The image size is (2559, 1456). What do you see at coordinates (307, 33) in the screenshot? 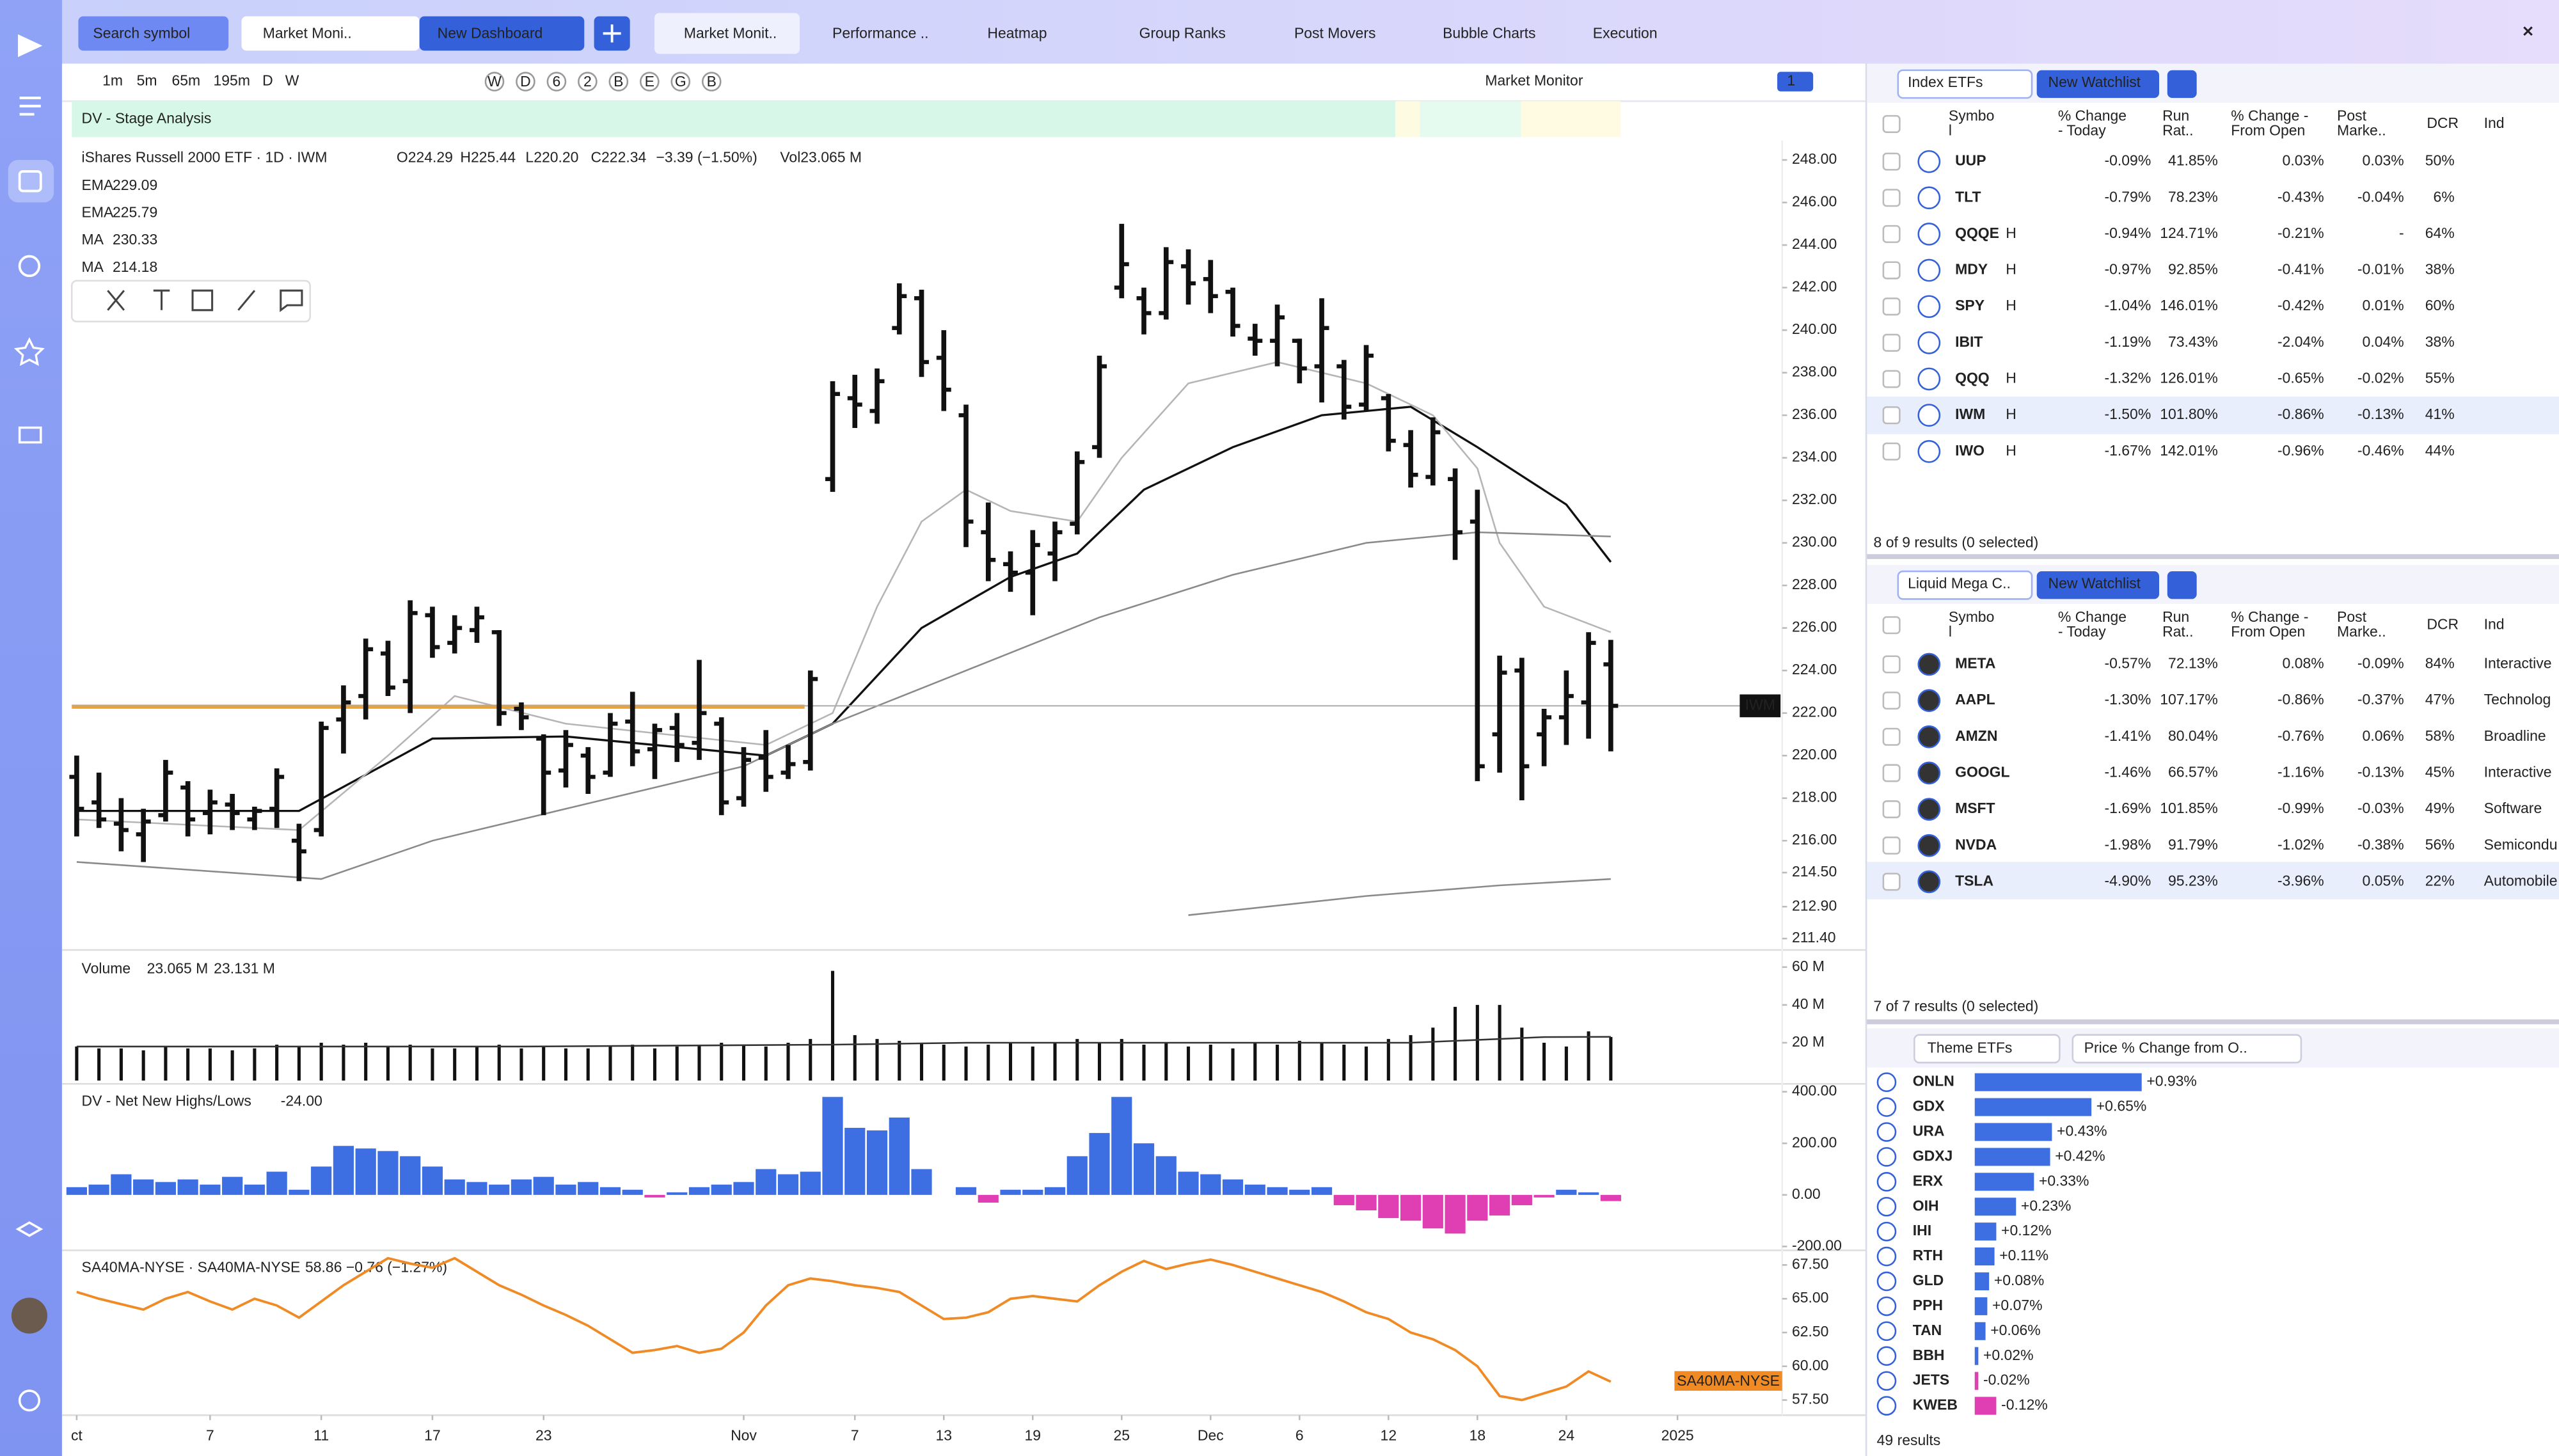
I see `dashboard-select: Market Moni..` at bounding box center [307, 33].